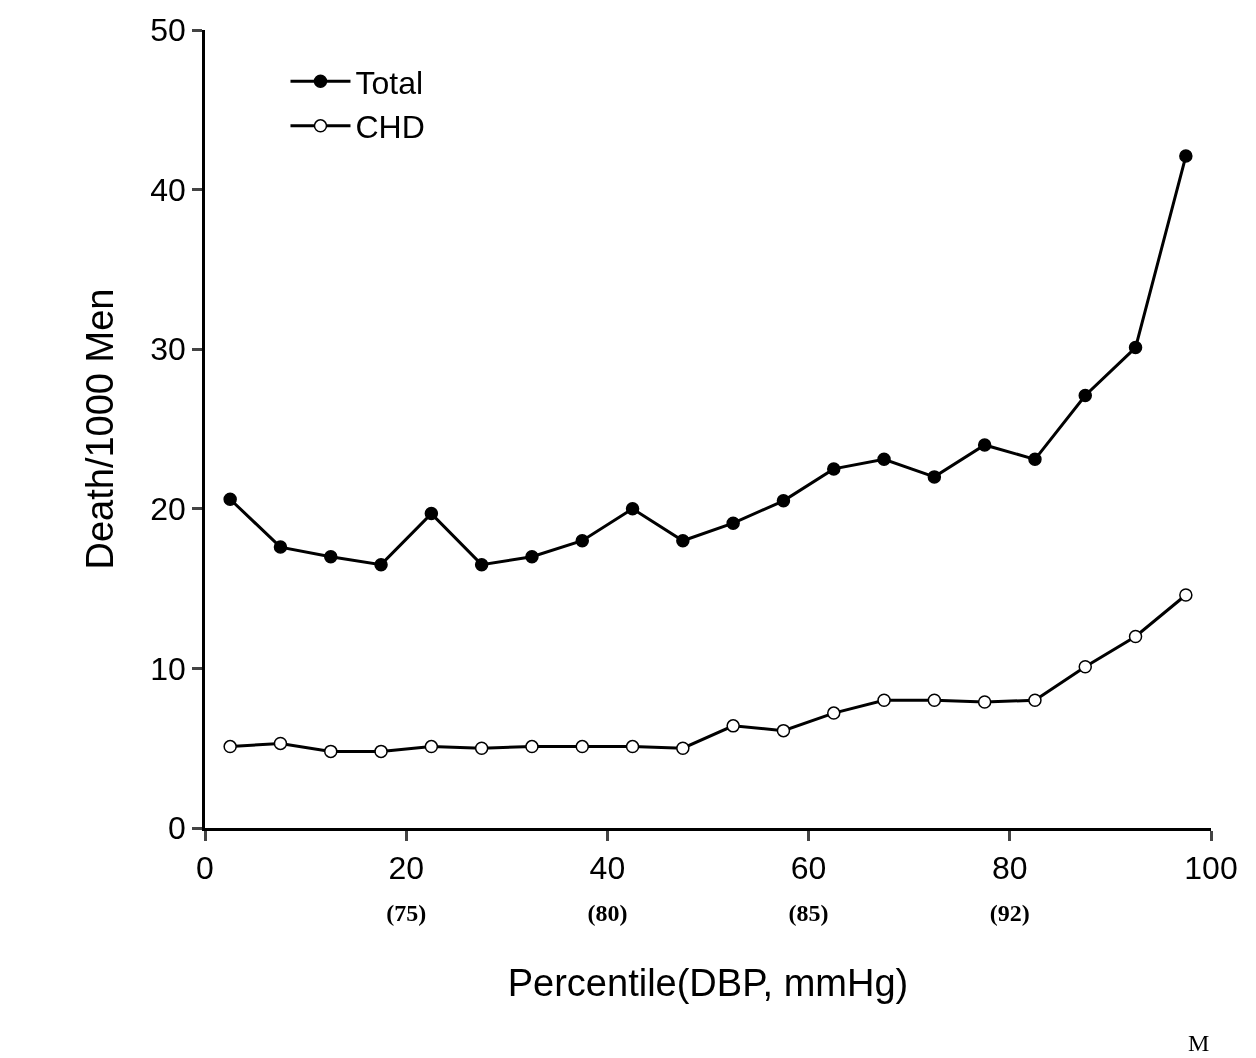  I want to click on text: M, so click(1199, 1043).